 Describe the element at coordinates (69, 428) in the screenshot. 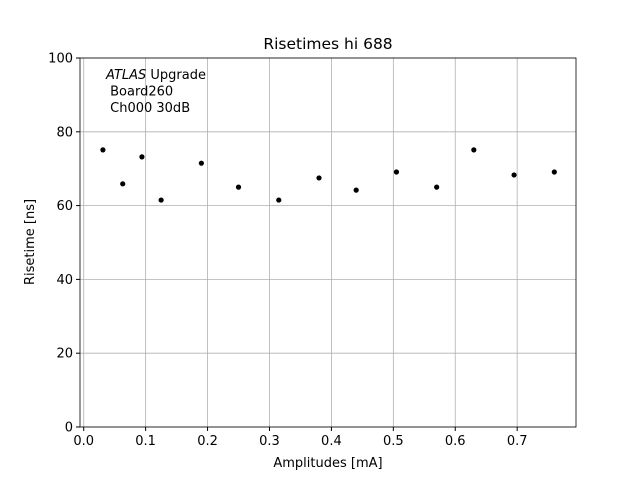

I see `y-tick-label: 0` at that location.